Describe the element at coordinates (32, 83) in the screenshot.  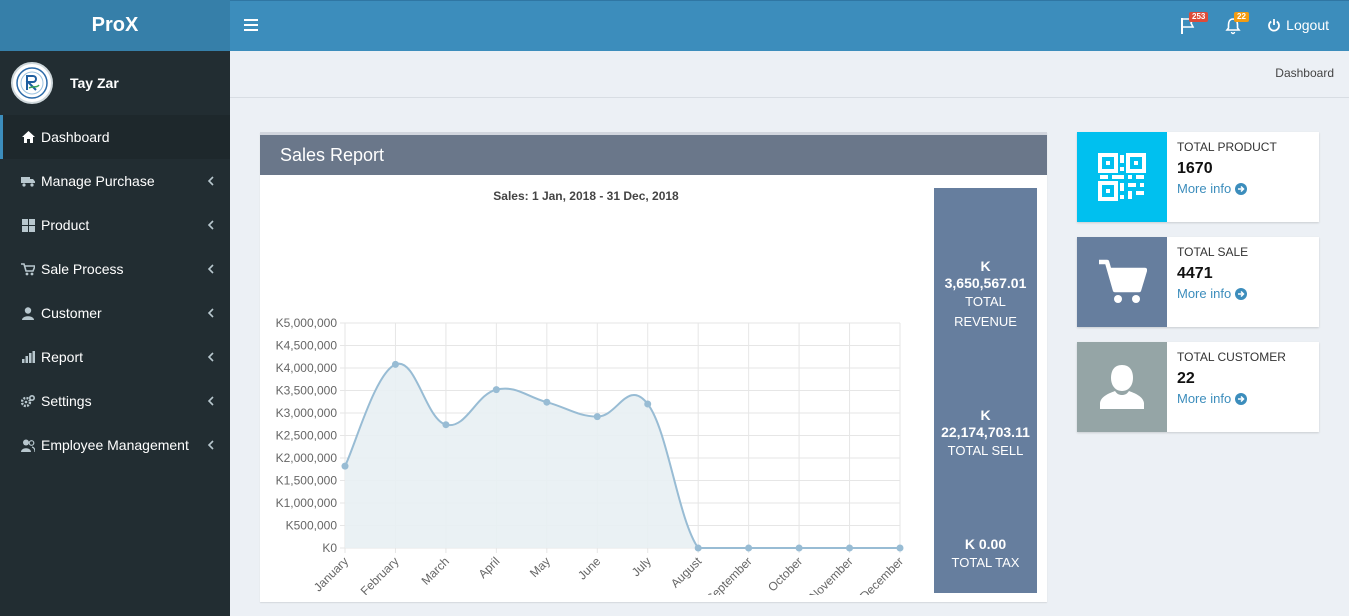
I see `avatar` at that location.